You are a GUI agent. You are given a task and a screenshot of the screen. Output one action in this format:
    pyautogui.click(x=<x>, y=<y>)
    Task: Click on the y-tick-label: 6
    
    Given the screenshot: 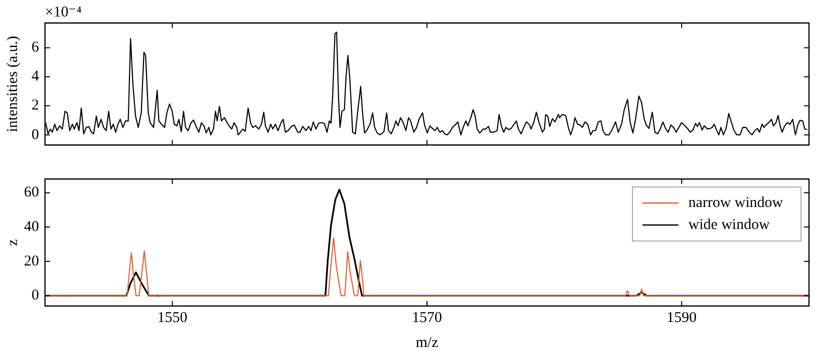 What is the action you would take?
    pyautogui.click(x=36, y=48)
    